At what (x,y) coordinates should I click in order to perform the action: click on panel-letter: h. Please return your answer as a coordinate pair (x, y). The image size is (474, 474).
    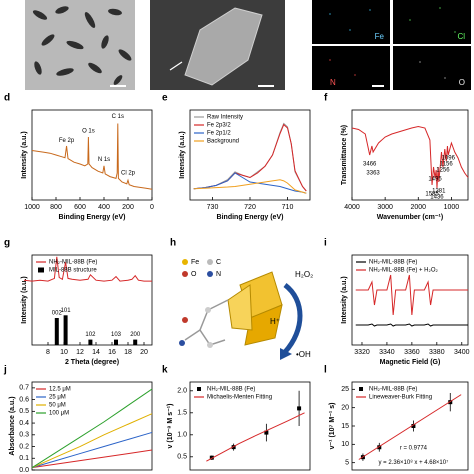
    Looking at the image, I should click on (173, 243).